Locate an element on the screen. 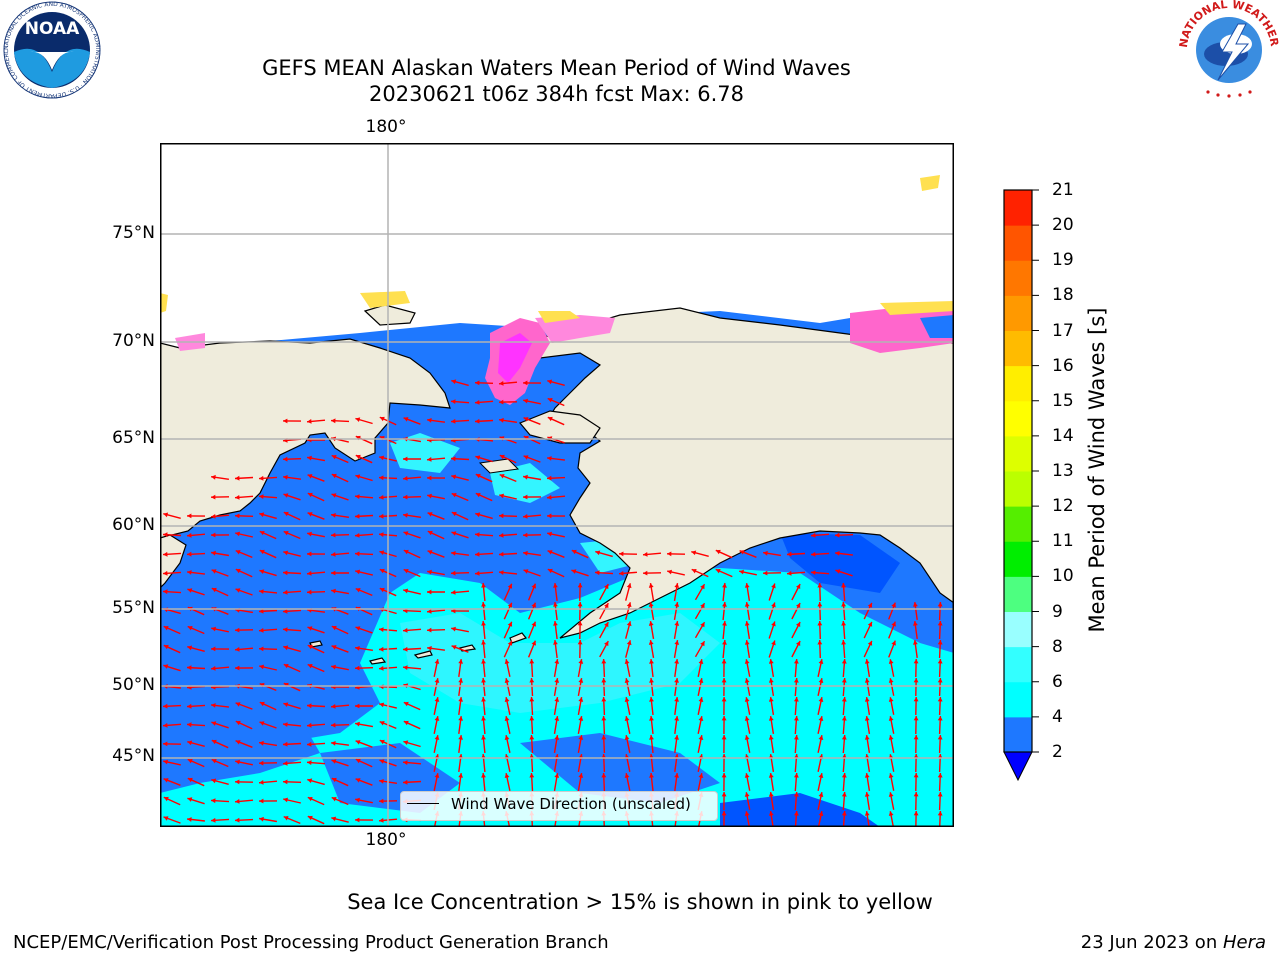 This screenshot has width=1280, height=960. arctic-nodata is located at coordinates (557, 245).